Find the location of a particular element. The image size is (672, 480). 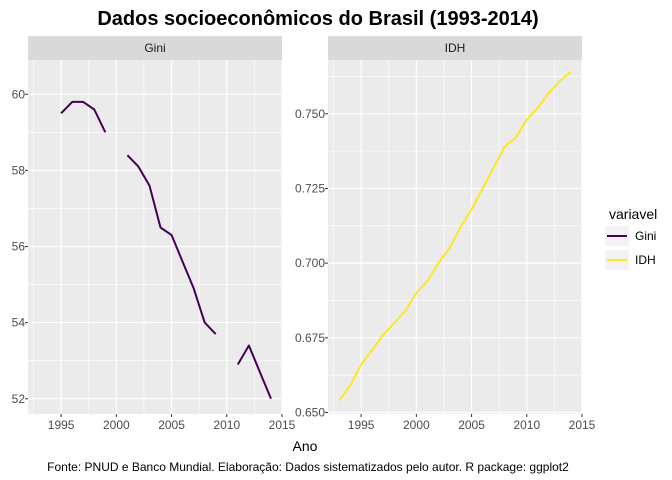

y-tick-label: 56 is located at coordinates (19, 247).